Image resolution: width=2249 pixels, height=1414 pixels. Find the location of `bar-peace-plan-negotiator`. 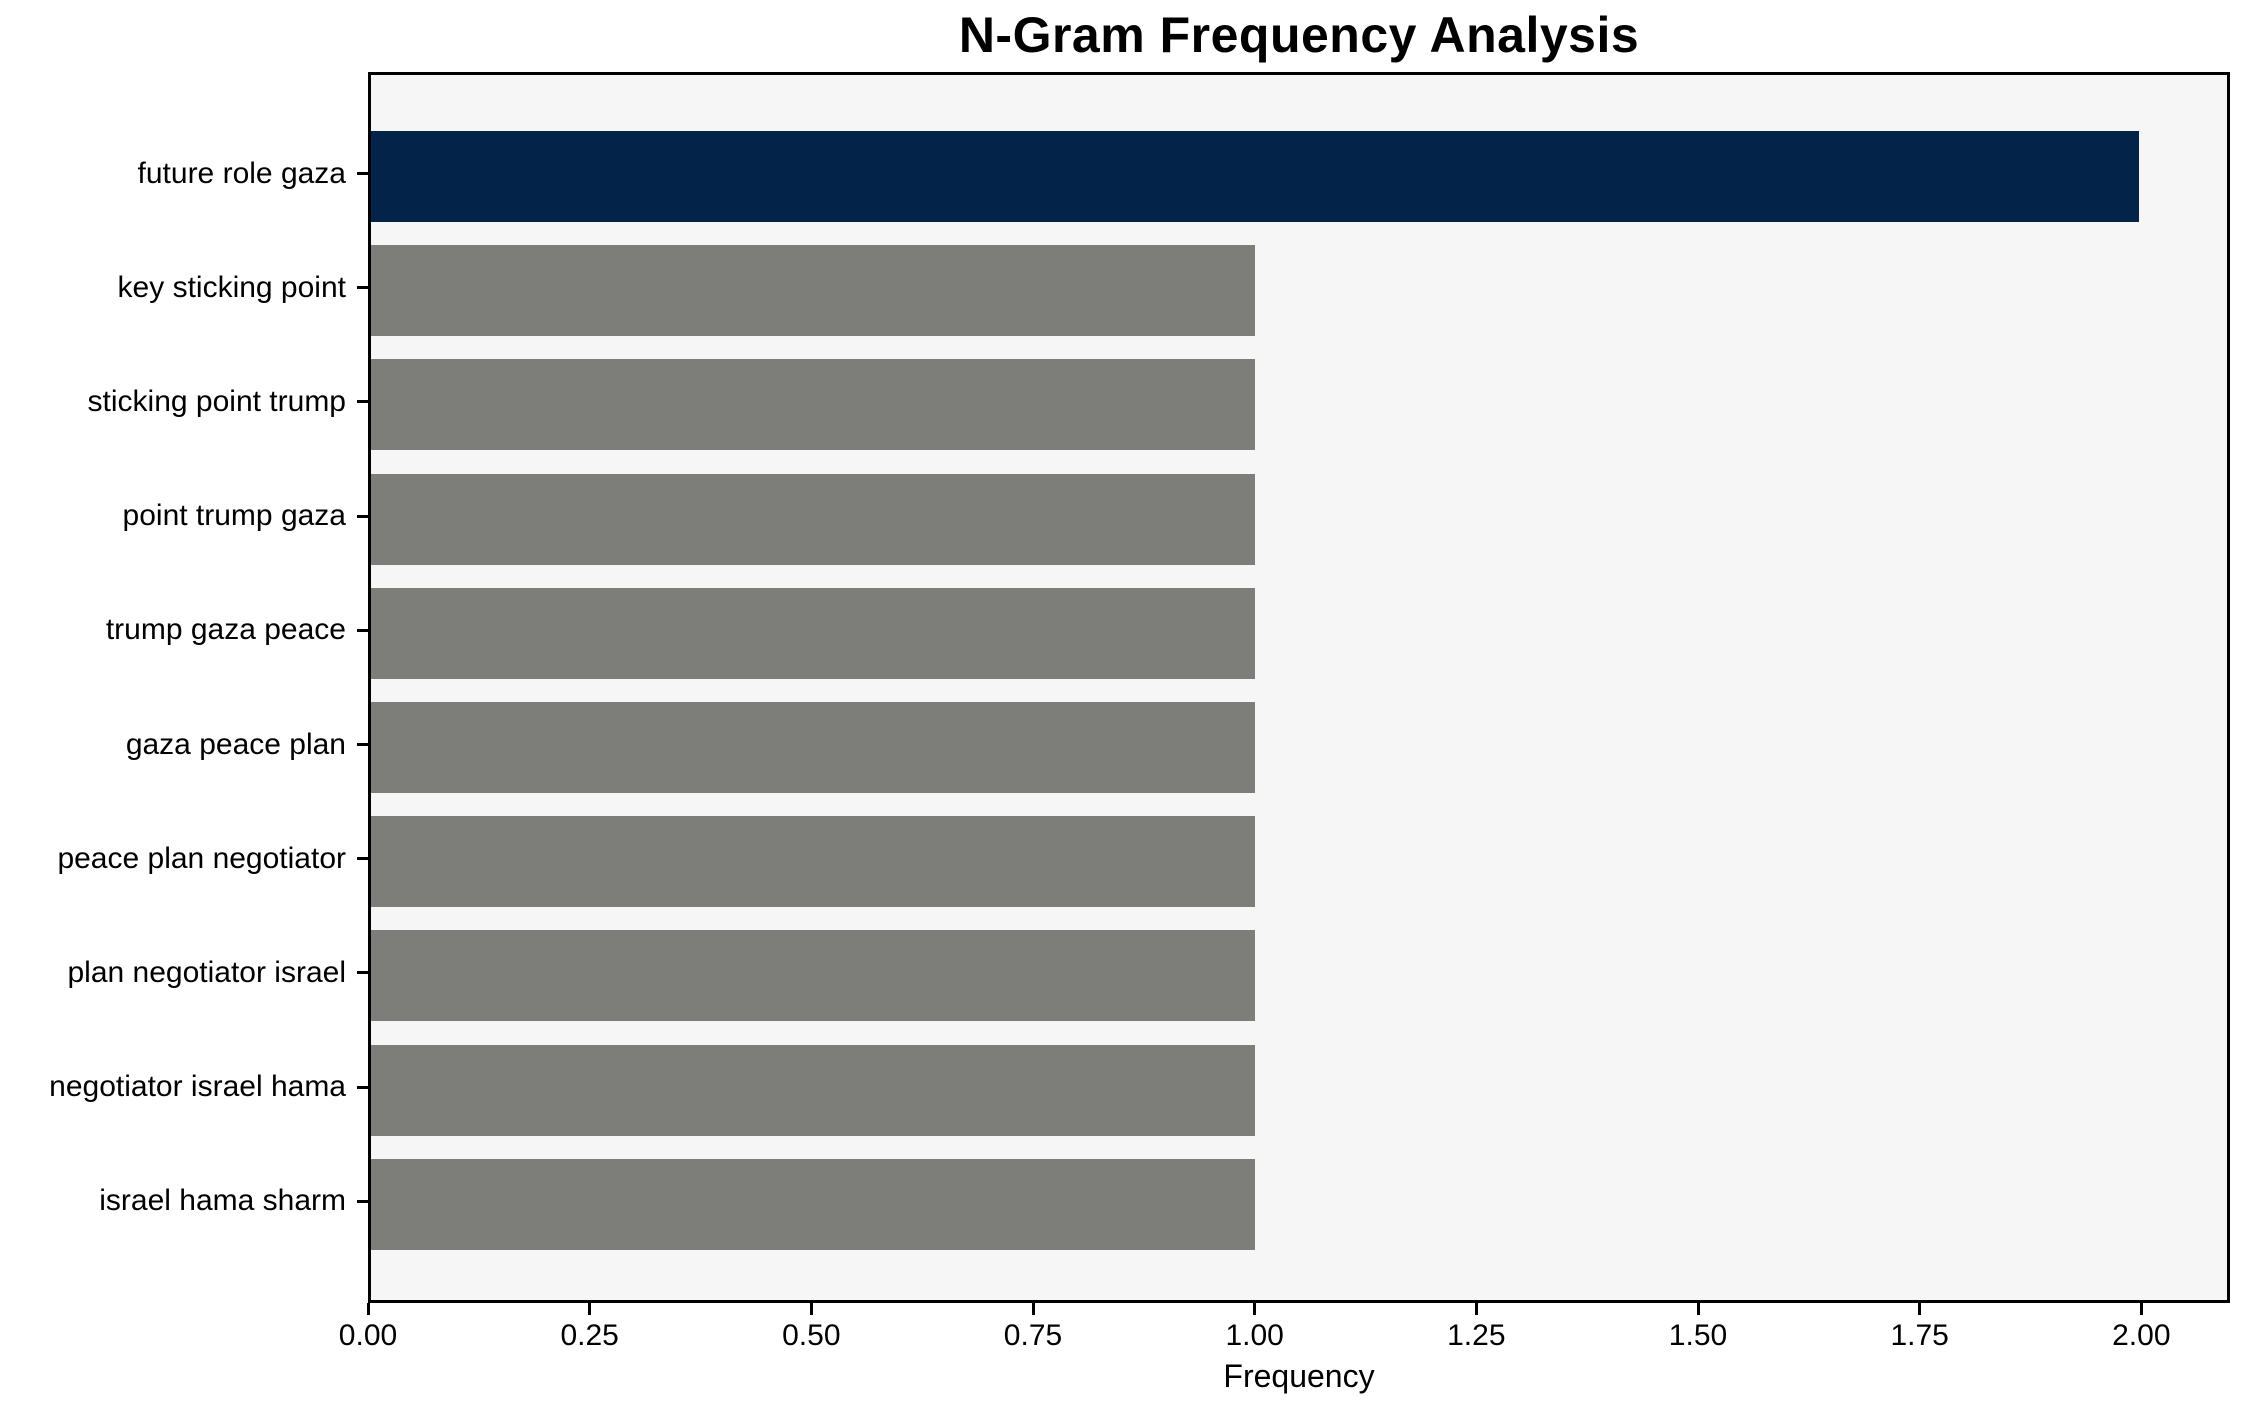

bar-peace-plan-negotiator is located at coordinates (813, 862).